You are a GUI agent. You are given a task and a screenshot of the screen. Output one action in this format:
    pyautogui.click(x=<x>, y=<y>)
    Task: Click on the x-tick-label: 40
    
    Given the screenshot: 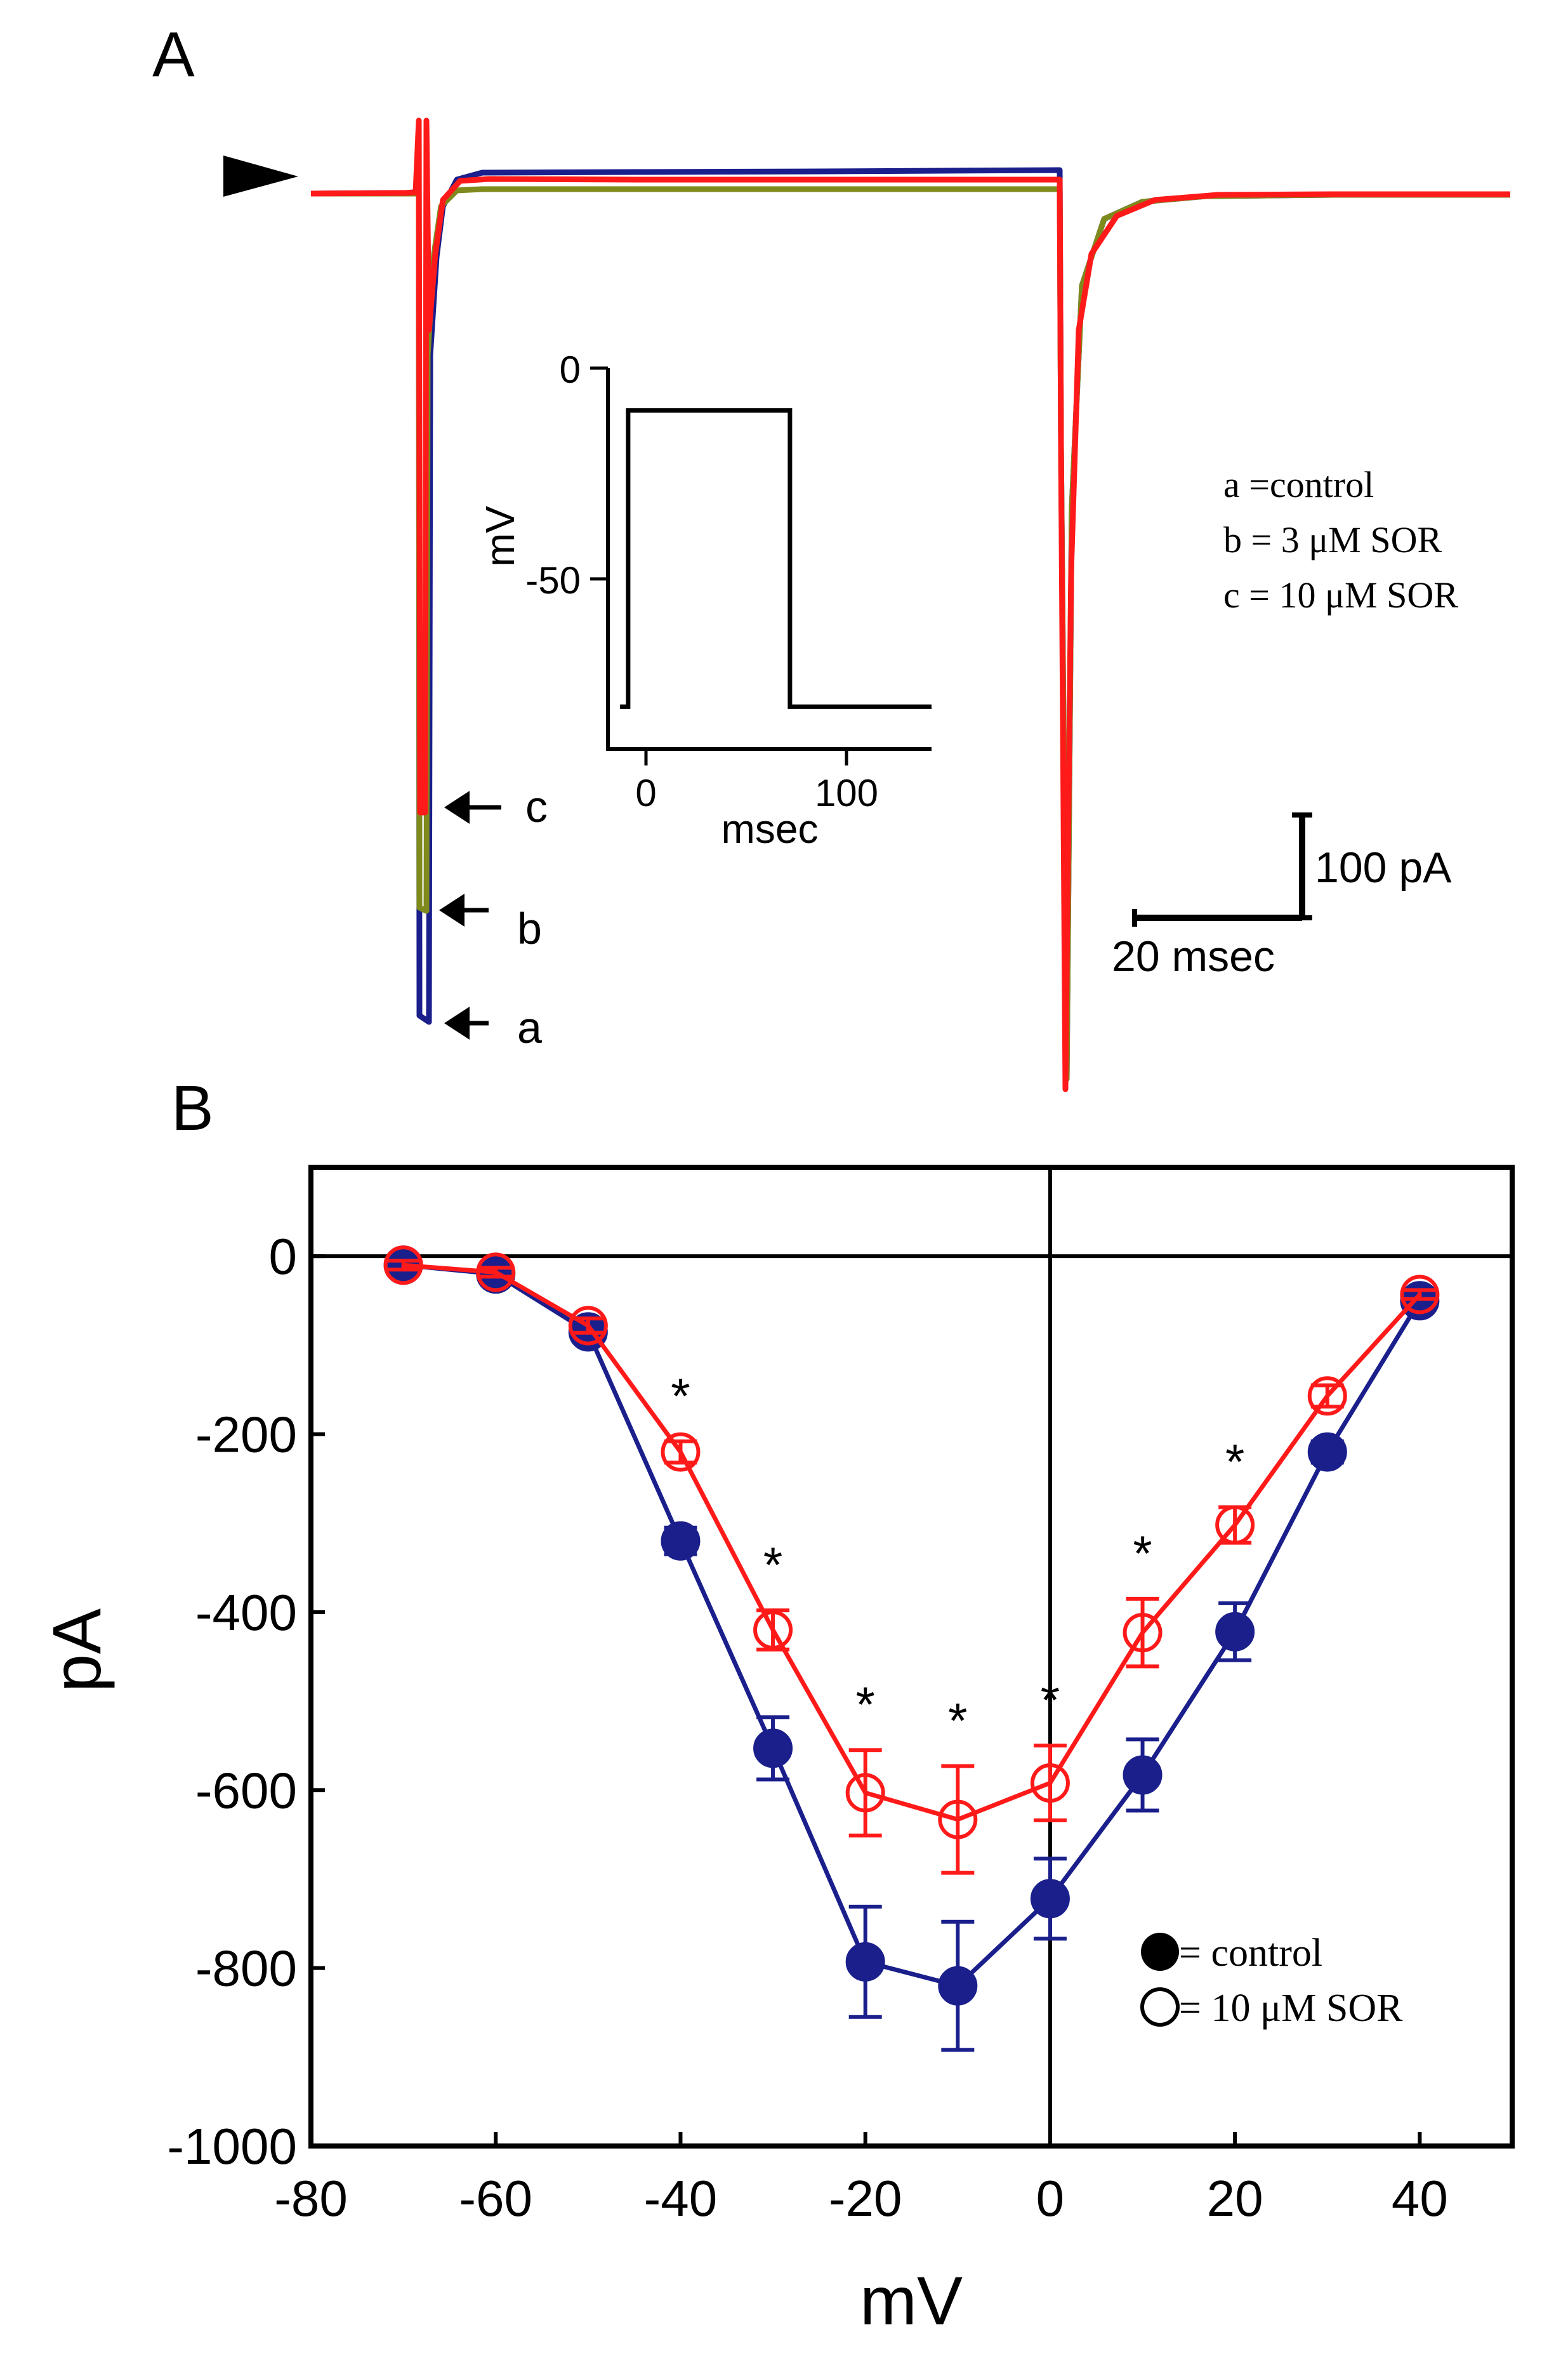 What is the action you would take?
    pyautogui.click(x=1420, y=2198)
    